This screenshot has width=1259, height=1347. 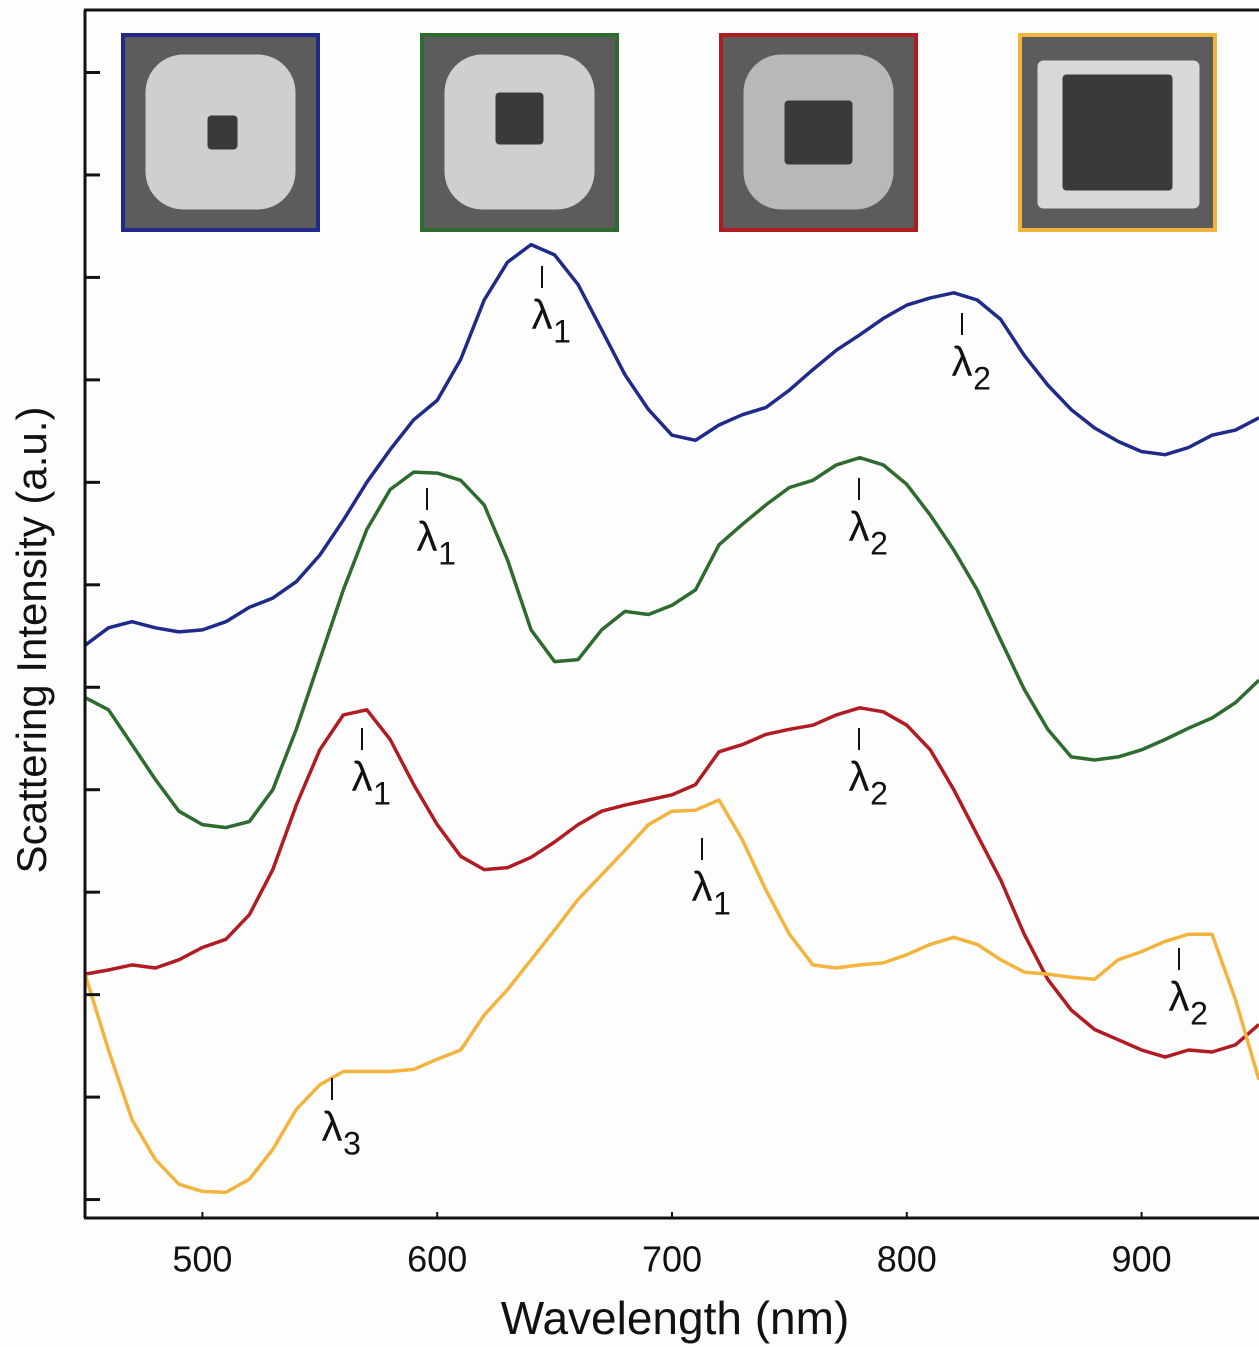 I want to click on x-tick-label: 800, so click(x=907, y=1259).